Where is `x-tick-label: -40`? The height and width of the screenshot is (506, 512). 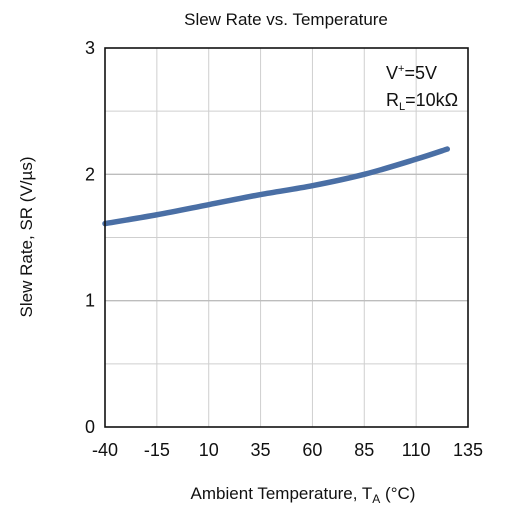 x-tick-label: -40 is located at coordinates (105, 450).